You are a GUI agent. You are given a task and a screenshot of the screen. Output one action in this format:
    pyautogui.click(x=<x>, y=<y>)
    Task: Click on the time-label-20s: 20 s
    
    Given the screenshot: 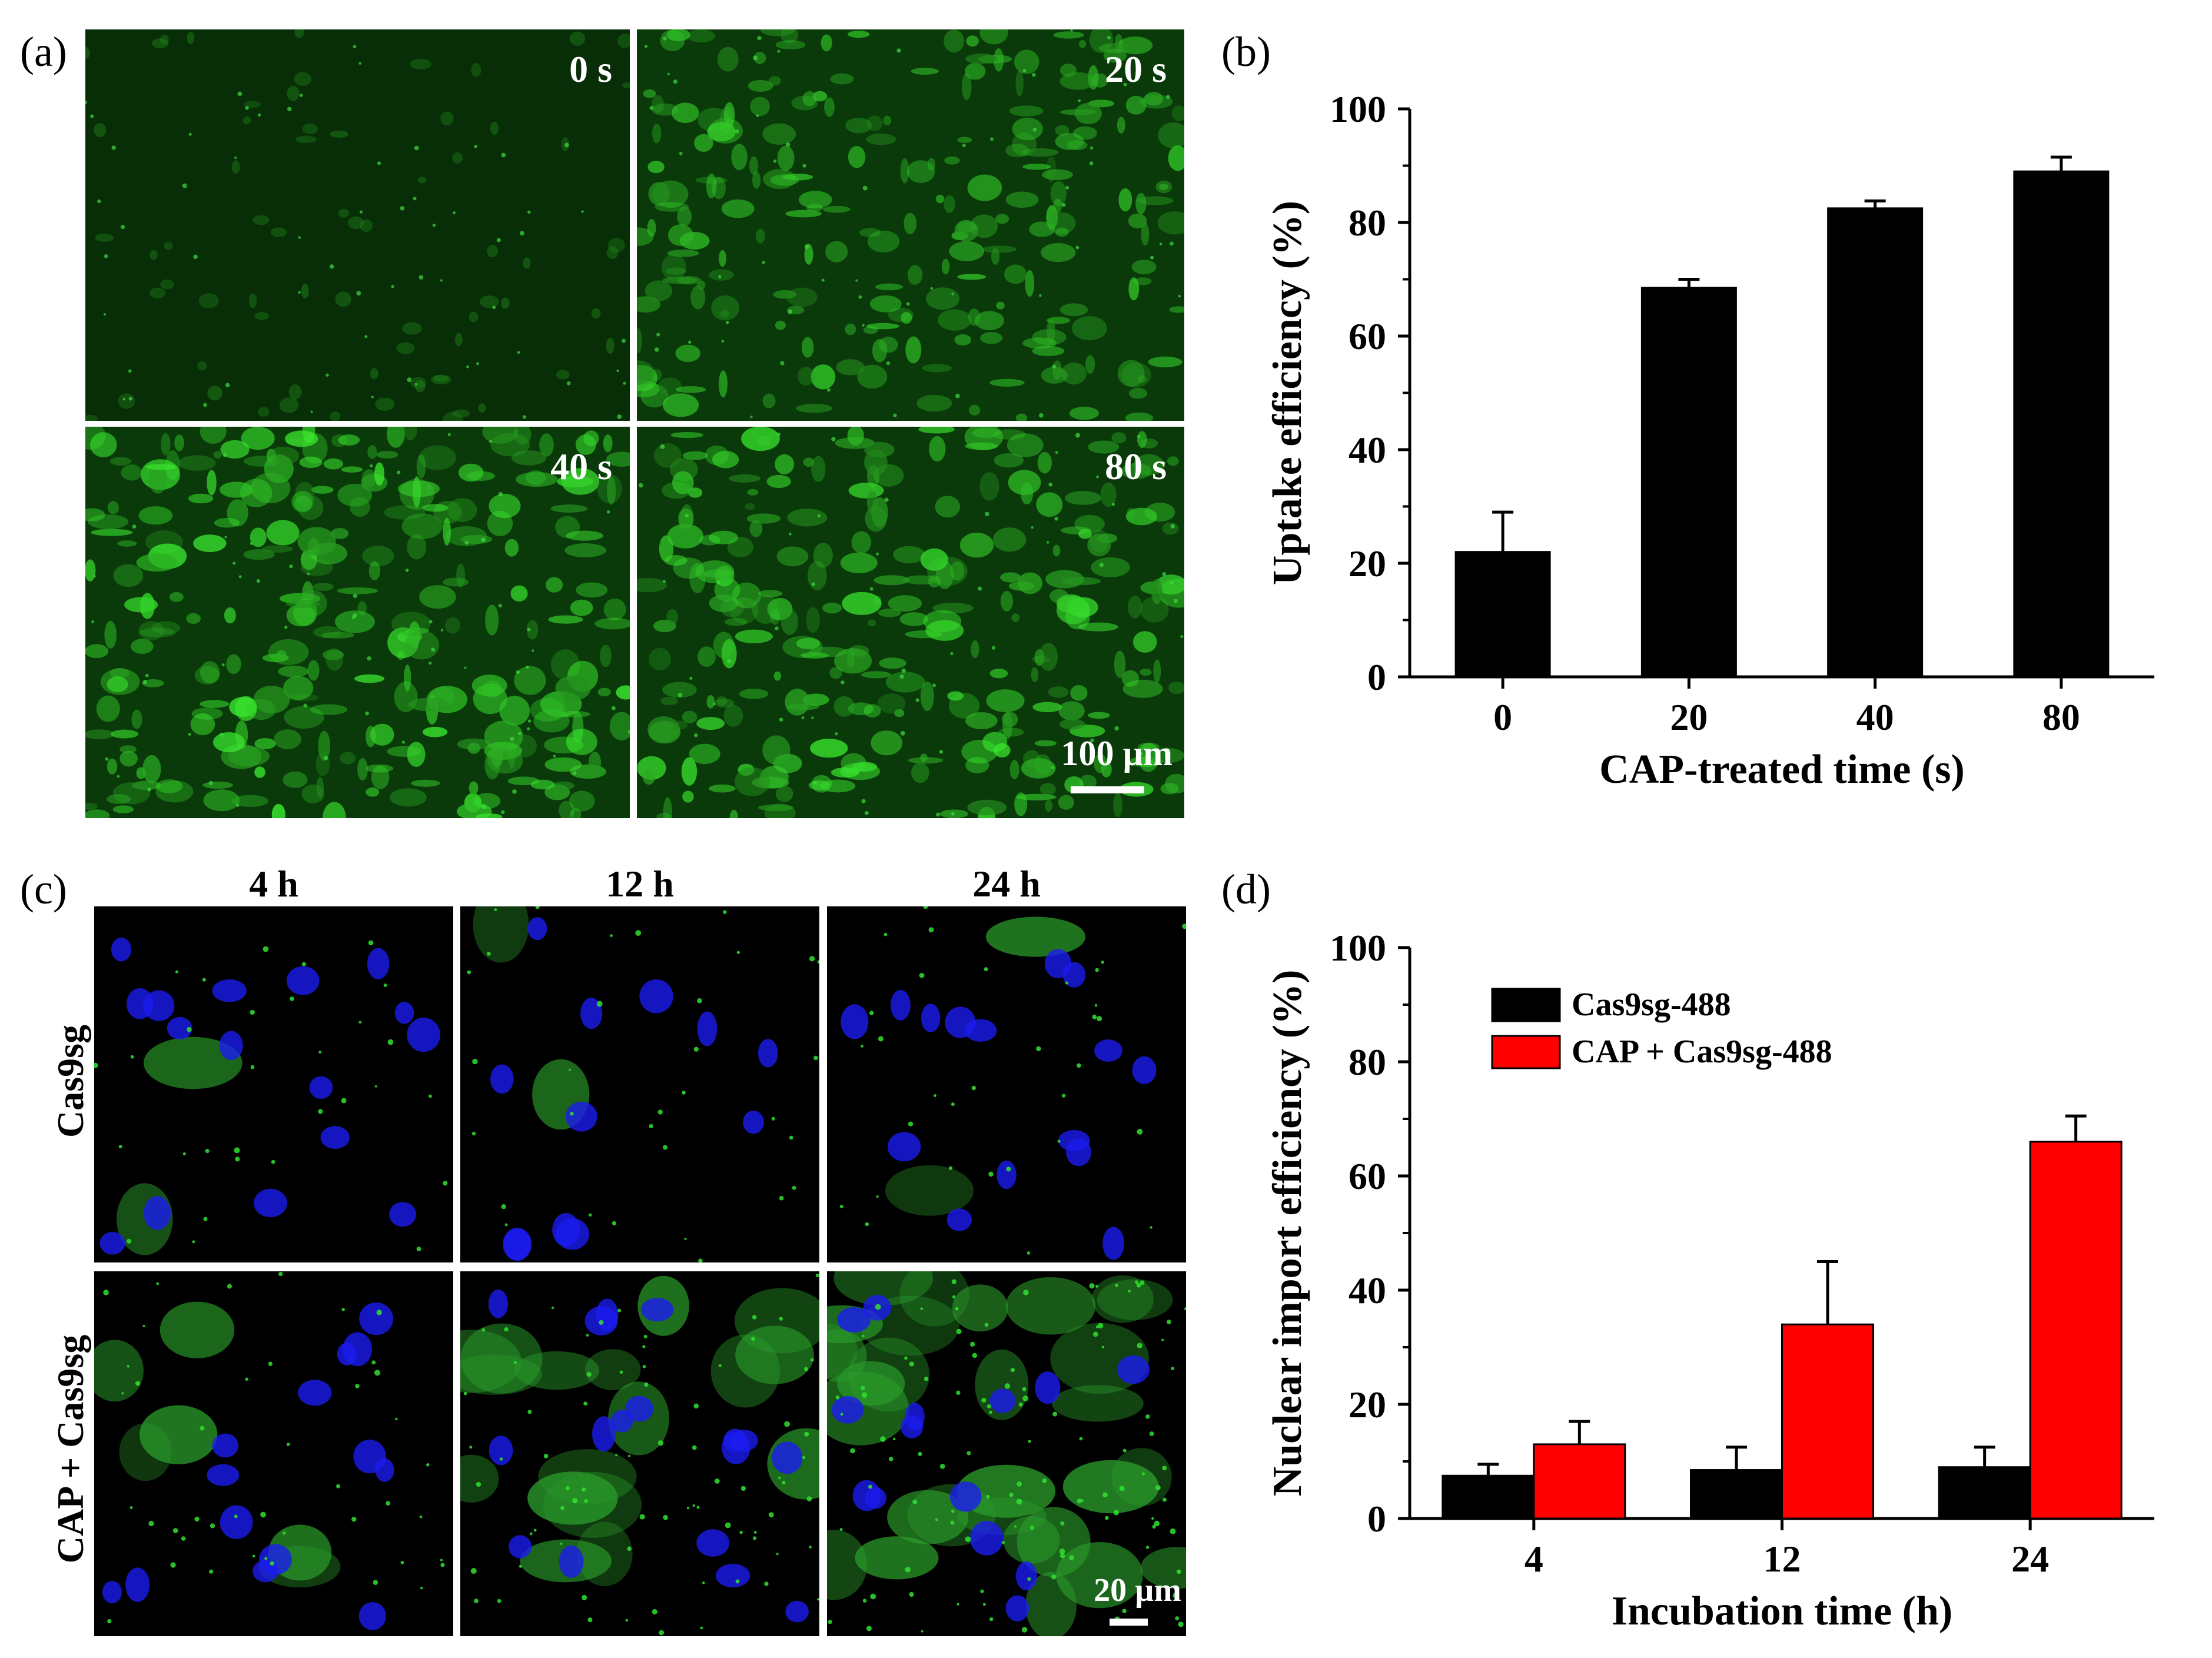 What is the action you would take?
    pyautogui.click(x=1136, y=69)
    